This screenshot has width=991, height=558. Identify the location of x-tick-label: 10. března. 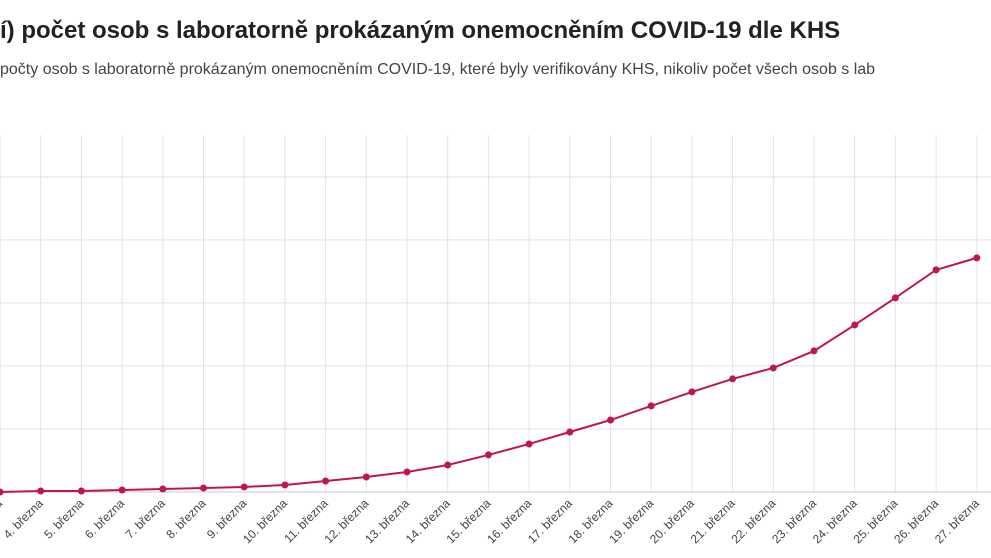
(265, 521).